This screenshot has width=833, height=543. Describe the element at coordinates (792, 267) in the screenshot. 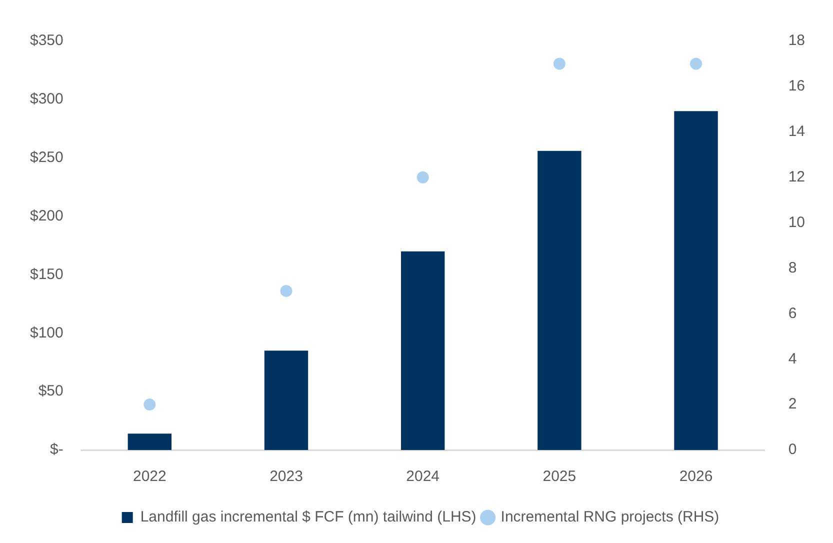

I see `y2-tick-label: 8` at that location.